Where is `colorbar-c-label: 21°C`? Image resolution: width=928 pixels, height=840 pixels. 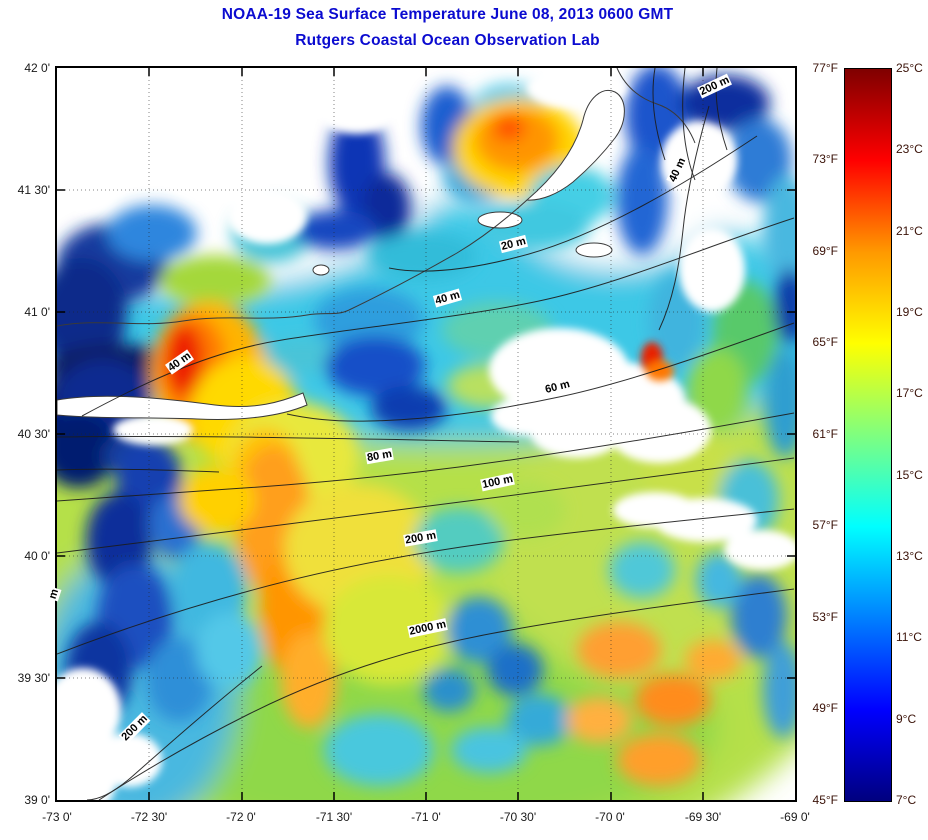 colorbar-c-label: 21°C is located at coordinates (909, 231).